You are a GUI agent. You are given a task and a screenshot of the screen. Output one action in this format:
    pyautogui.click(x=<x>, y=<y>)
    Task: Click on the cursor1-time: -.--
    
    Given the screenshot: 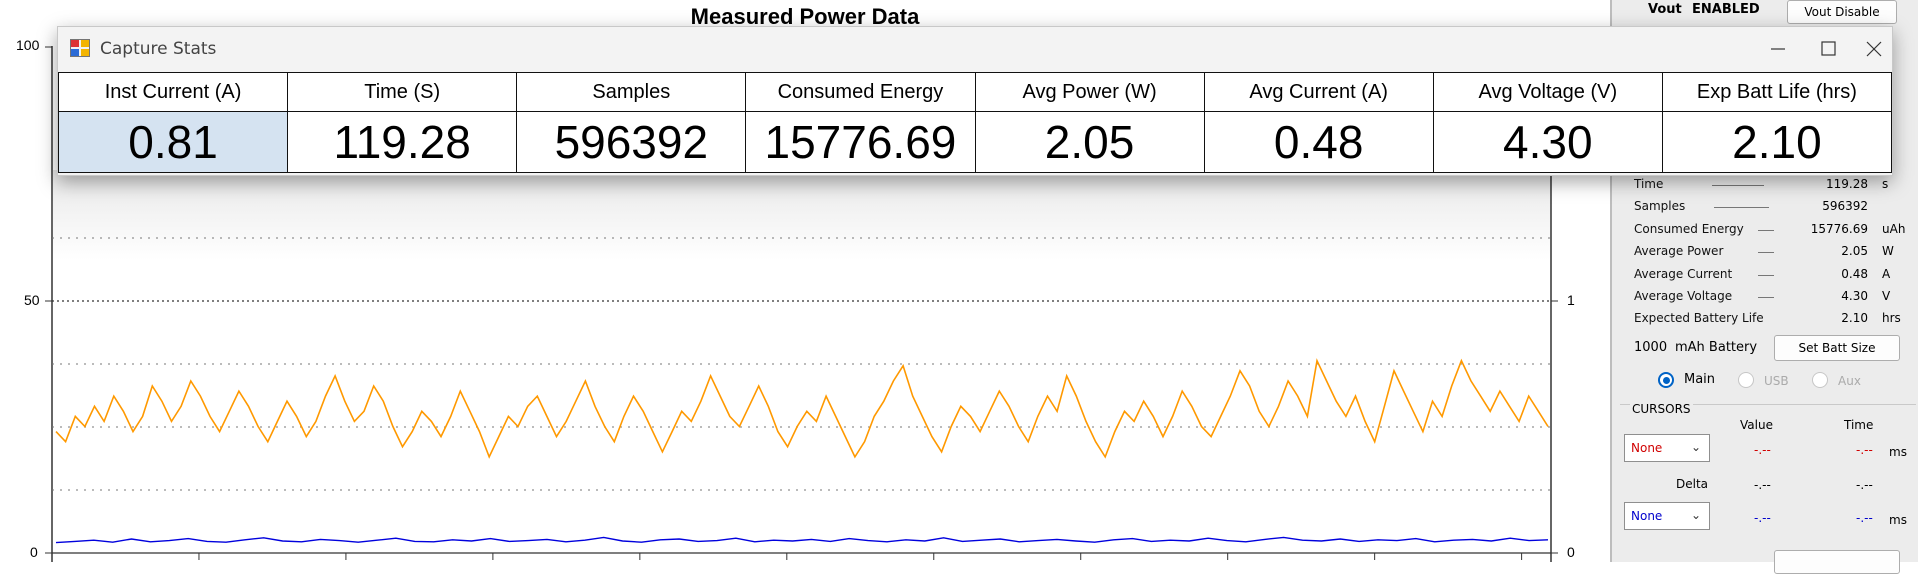 What is the action you would take?
    pyautogui.click(x=1864, y=450)
    